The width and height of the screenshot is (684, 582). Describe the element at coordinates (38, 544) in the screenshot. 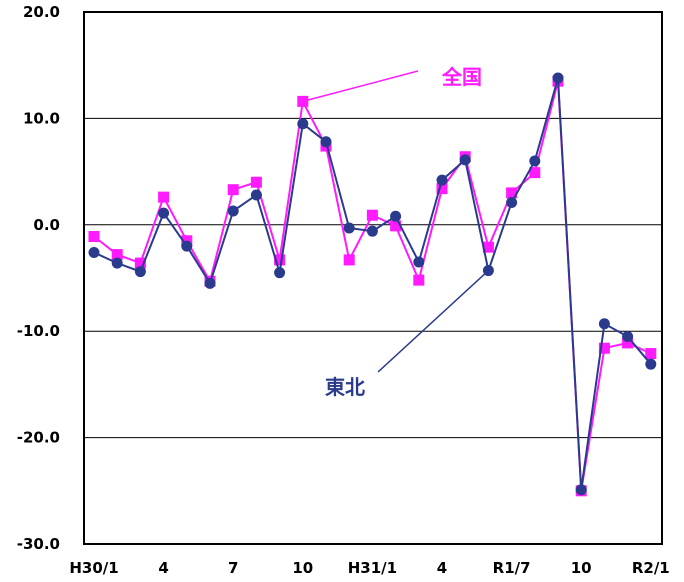

I see `y-tick-label: -30.0` at that location.